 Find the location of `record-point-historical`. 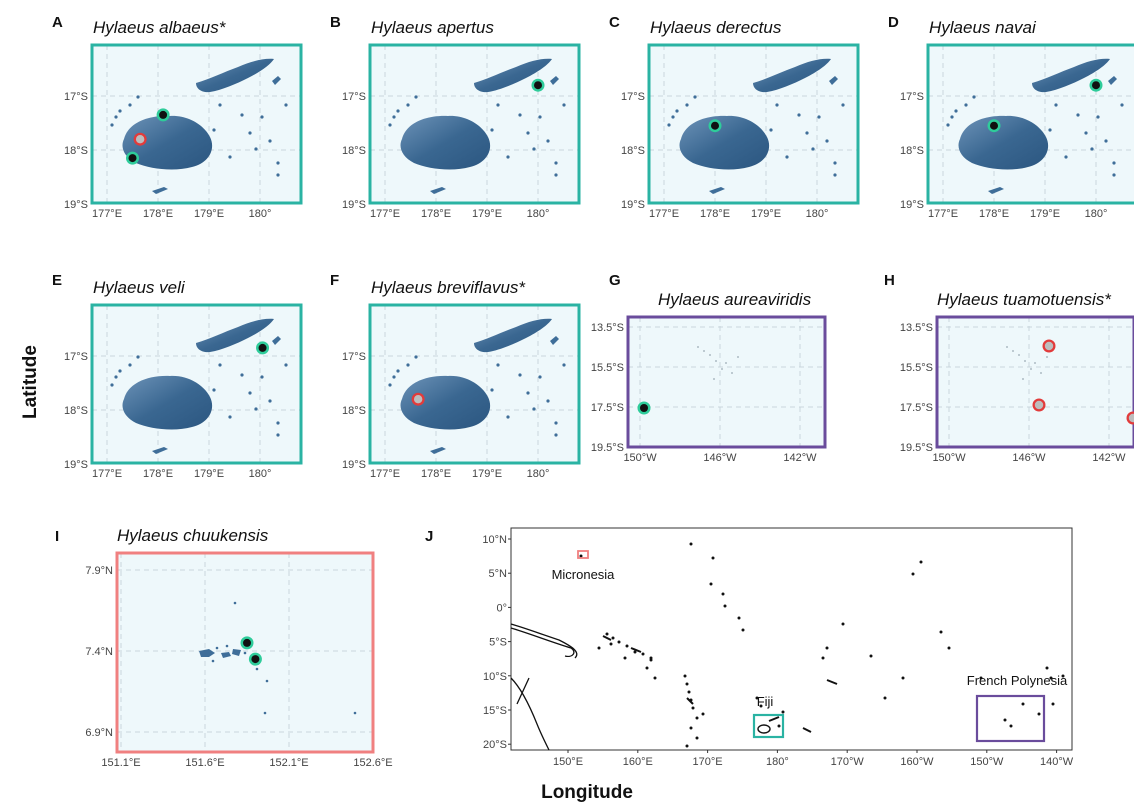

record-point-historical is located at coordinates (1039, 405).